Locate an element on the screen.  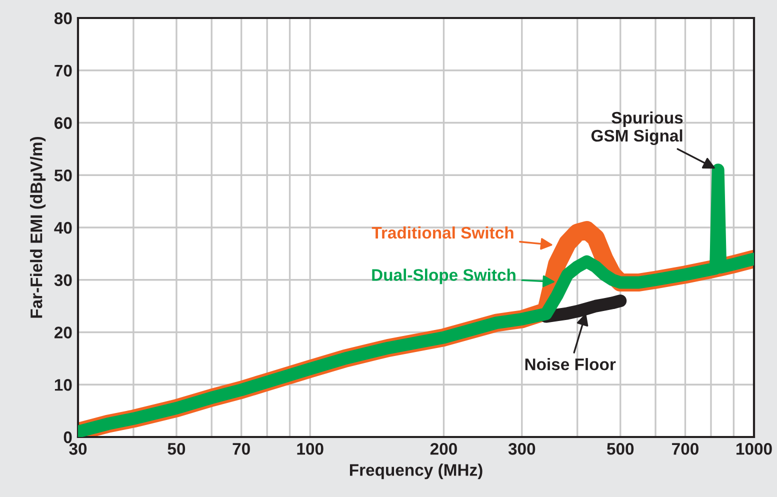
y-tick-label: 70 is located at coordinates (63, 70).